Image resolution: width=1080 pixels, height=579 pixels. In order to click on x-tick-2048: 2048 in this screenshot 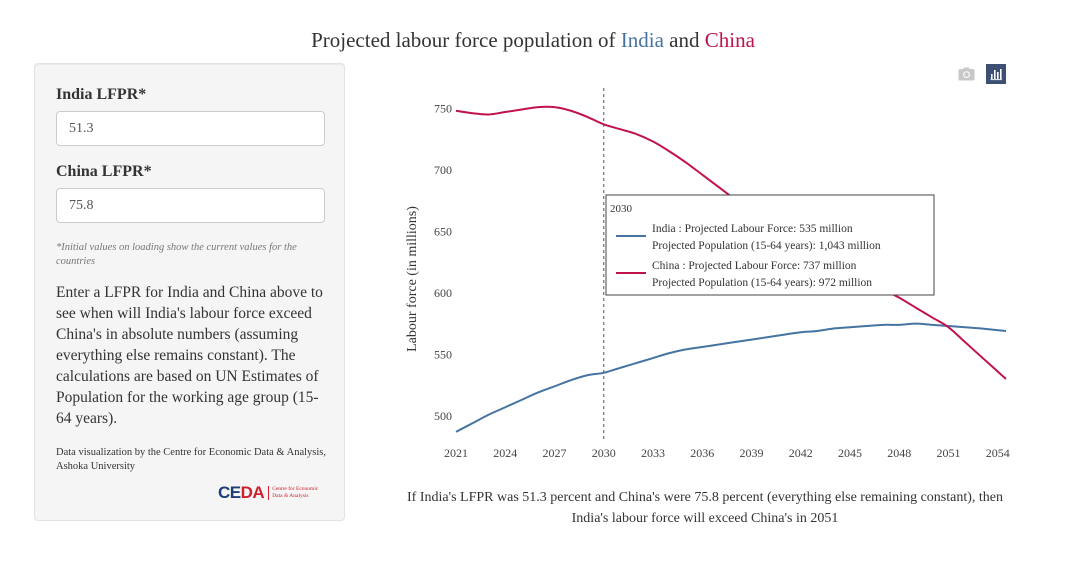, I will do `click(899, 453)`.